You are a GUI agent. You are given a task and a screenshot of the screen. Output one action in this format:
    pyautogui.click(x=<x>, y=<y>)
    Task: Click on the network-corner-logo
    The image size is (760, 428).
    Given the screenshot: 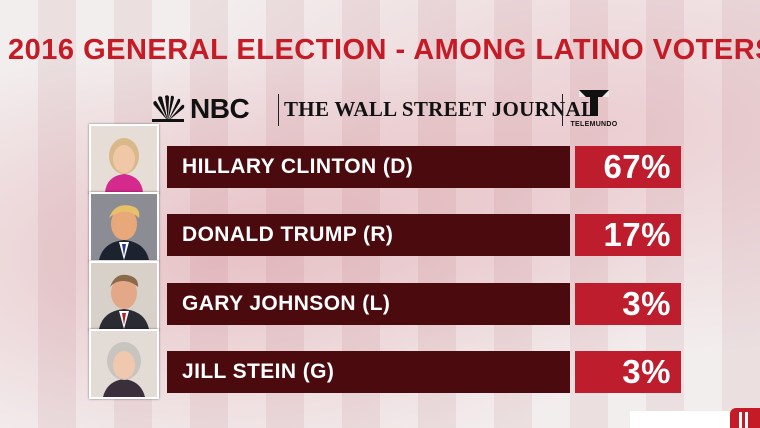 What is the action you would take?
    pyautogui.click(x=745, y=418)
    